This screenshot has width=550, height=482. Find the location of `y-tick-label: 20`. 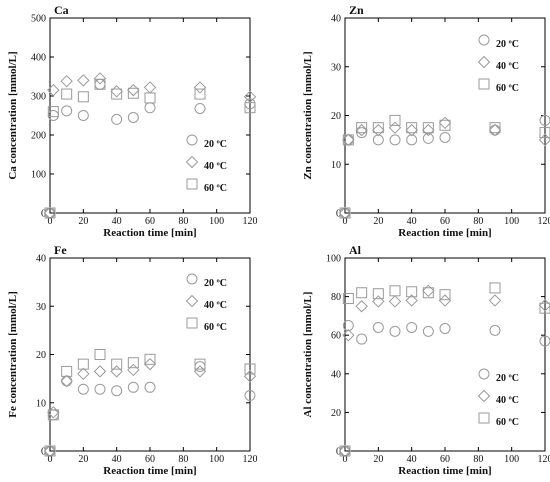

y-tick-label: 20 is located at coordinates (336, 116).